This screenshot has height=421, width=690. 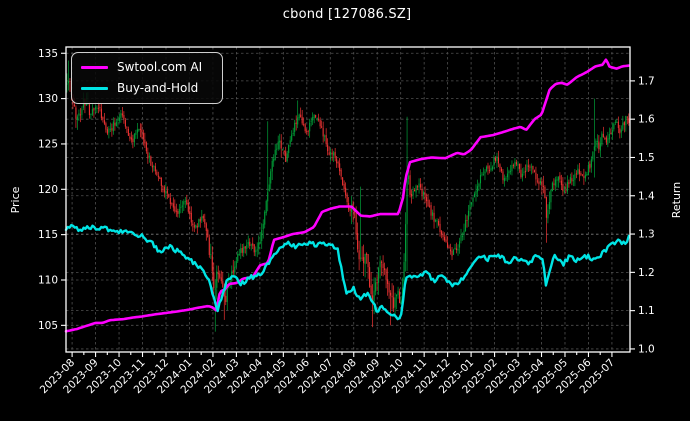 I want to click on y-tick-label-left: 135, so click(x=48, y=54).